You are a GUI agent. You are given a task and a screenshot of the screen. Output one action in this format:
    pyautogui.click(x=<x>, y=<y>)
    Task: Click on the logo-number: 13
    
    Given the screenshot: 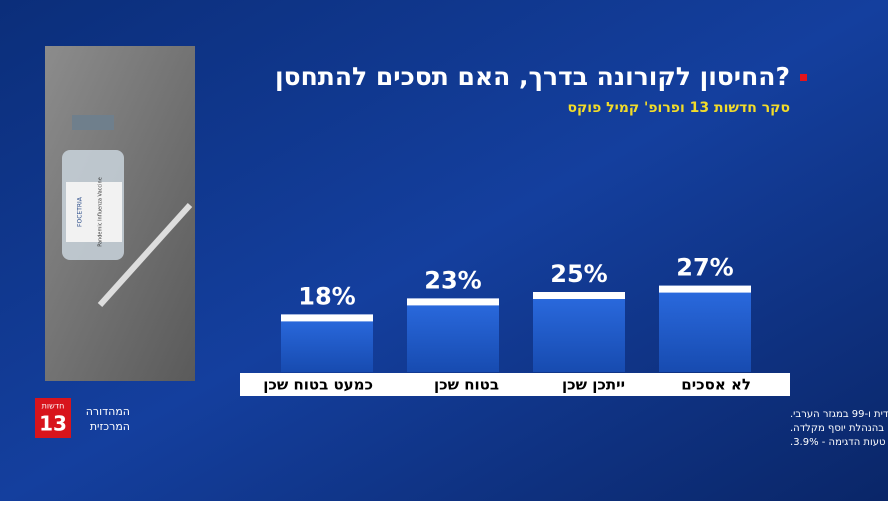 What is the action you would take?
    pyautogui.click(x=53, y=424)
    